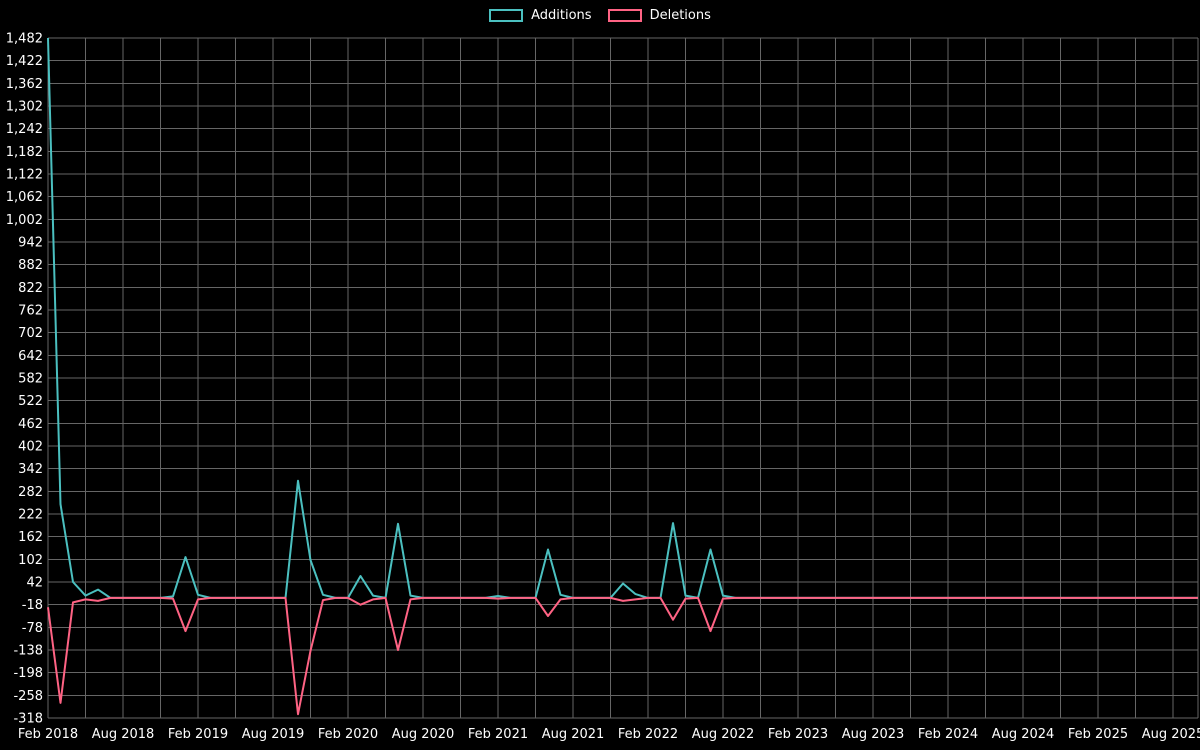  I want to click on svg-text: -198, so click(28, 673).